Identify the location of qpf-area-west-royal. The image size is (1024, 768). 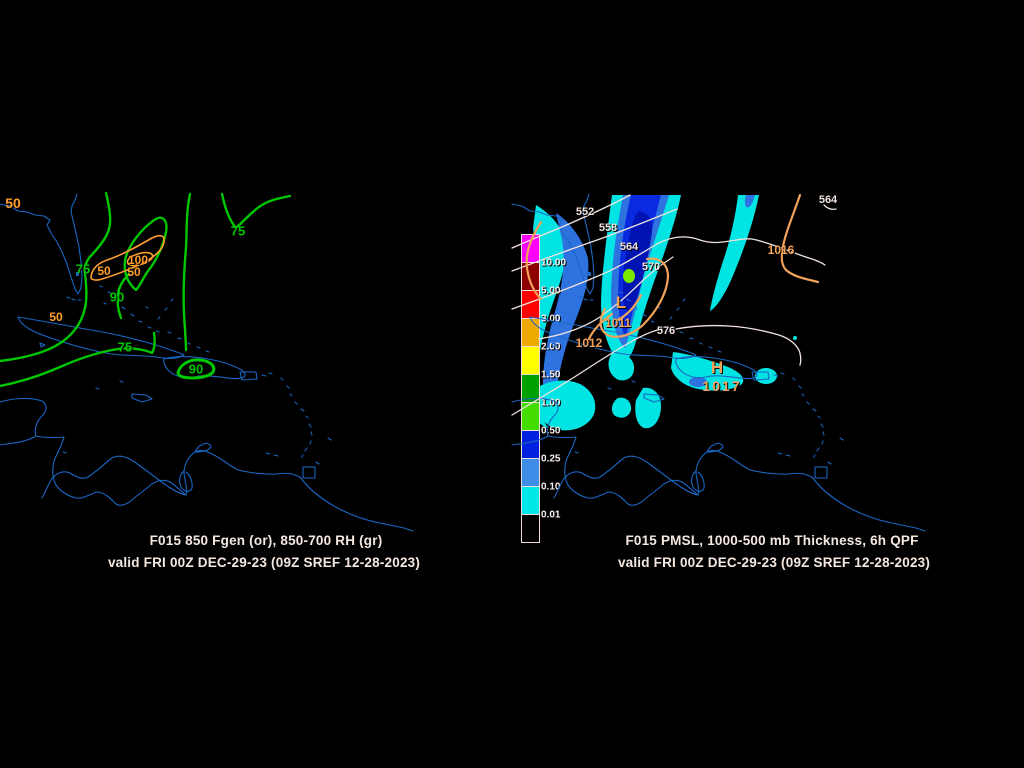
(566, 318).